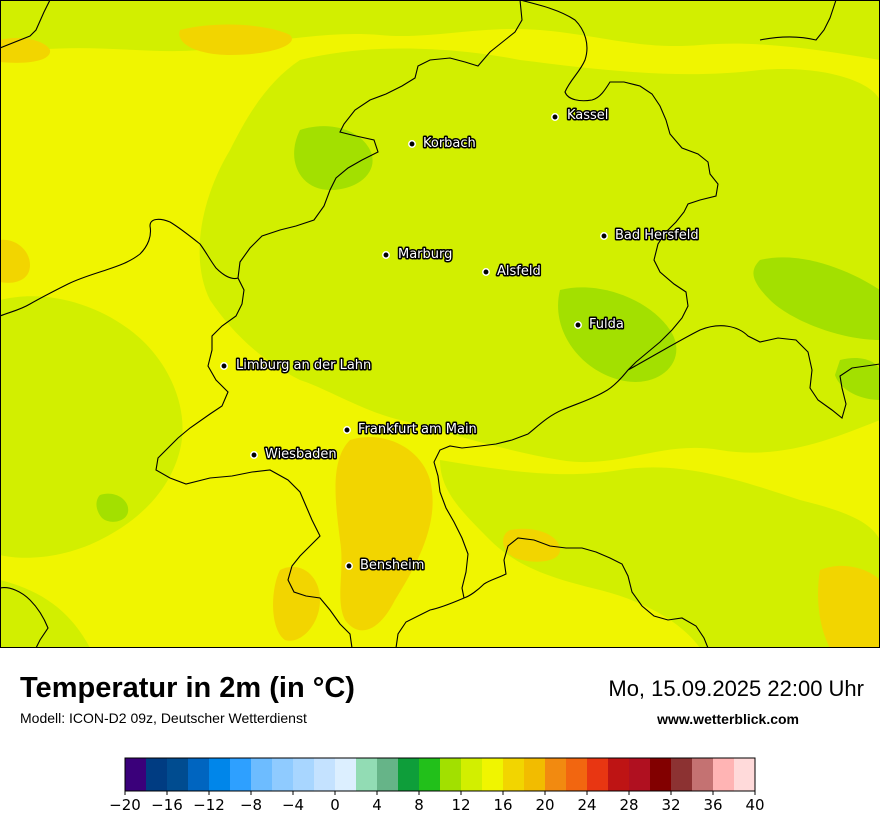 The width and height of the screenshot is (880, 830). Describe the element at coordinates (301, 454) in the screenshot. I see `city-label: Wiesbaden` at that location.